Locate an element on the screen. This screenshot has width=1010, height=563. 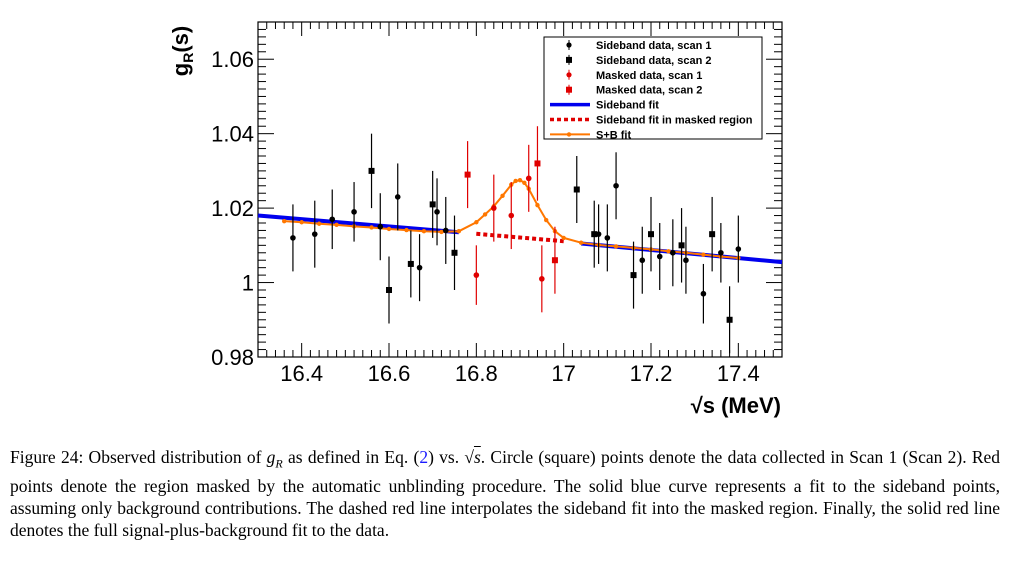
x-tick-label: 17 is located at coordinates (563, 373).